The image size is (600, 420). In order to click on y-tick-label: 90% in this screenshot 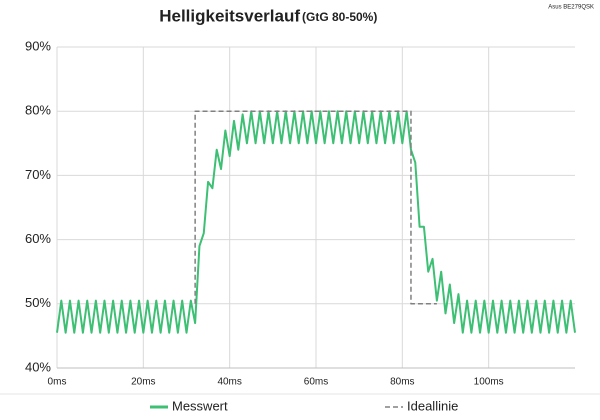, I will do `click(38, 45)`.